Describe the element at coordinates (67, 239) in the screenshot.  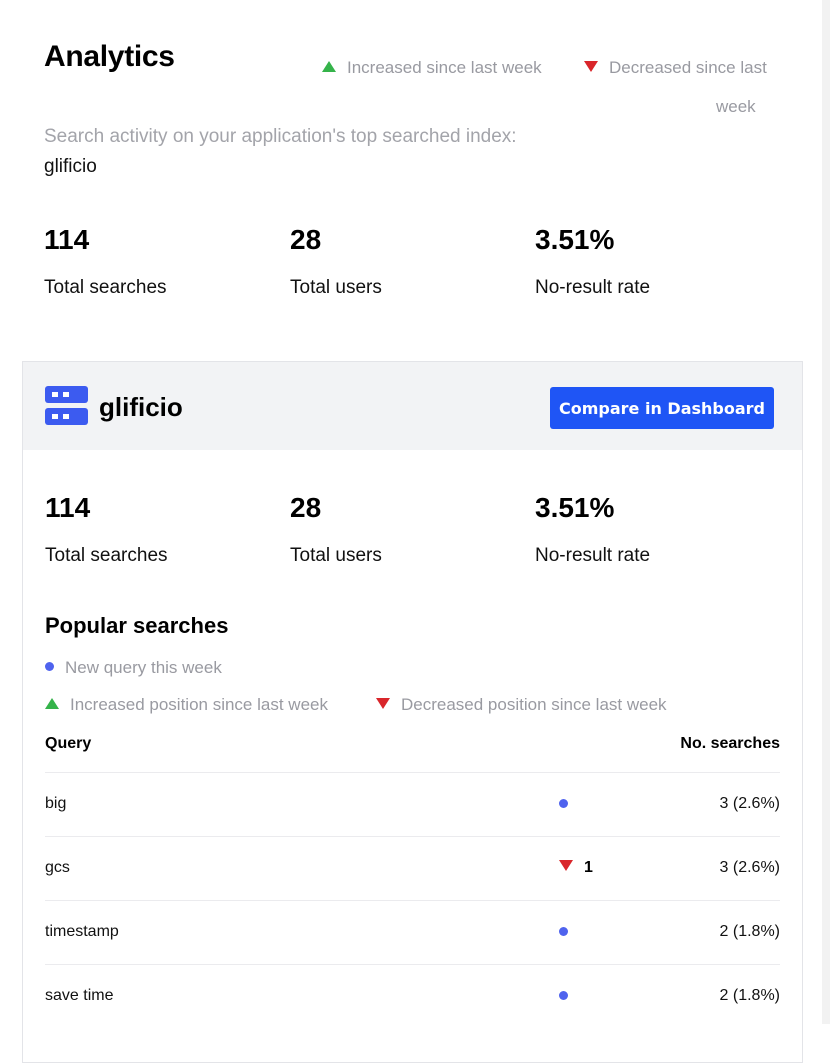
I see `total-searches-value: 114` at that location.